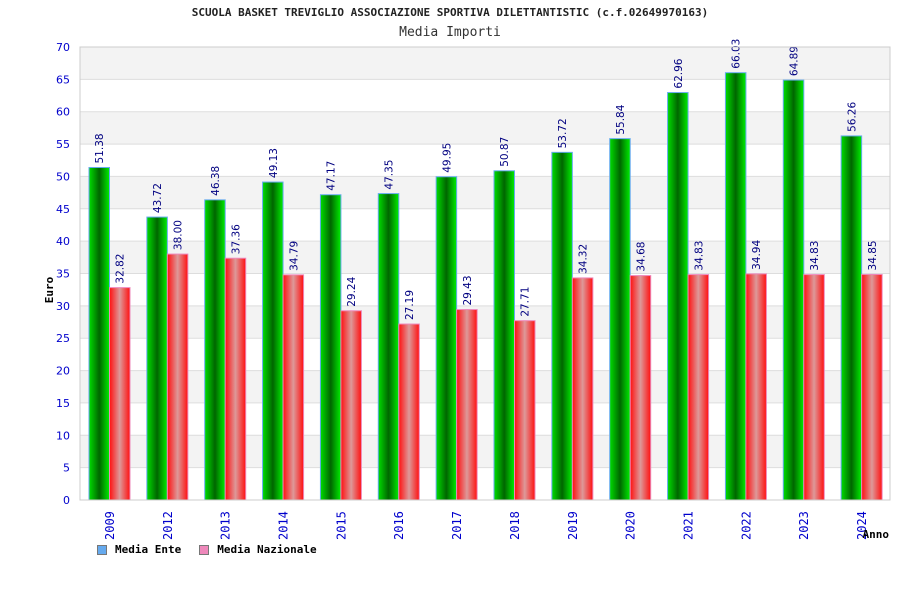  Describe the element at coordinates (679, 73) in the screenshot. I see `data-label: 62.96` at that location.